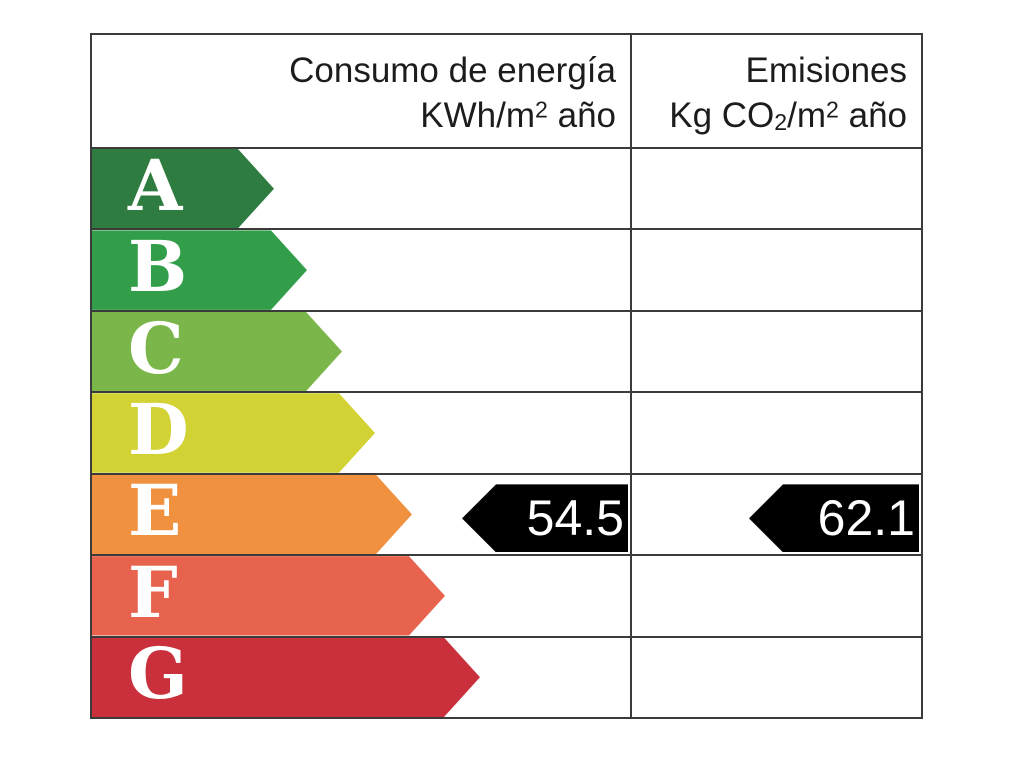 The image size is (1020, 765). Describe the element at coordinates (155, 185) in the screenshot. I see `rating-letter-a: A` at that location.